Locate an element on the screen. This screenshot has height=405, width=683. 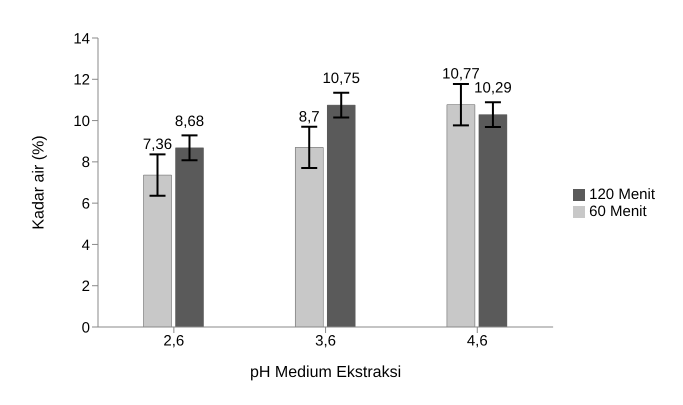
y-axis-title: Kadar air (%) is located at coordinates (39, 182).